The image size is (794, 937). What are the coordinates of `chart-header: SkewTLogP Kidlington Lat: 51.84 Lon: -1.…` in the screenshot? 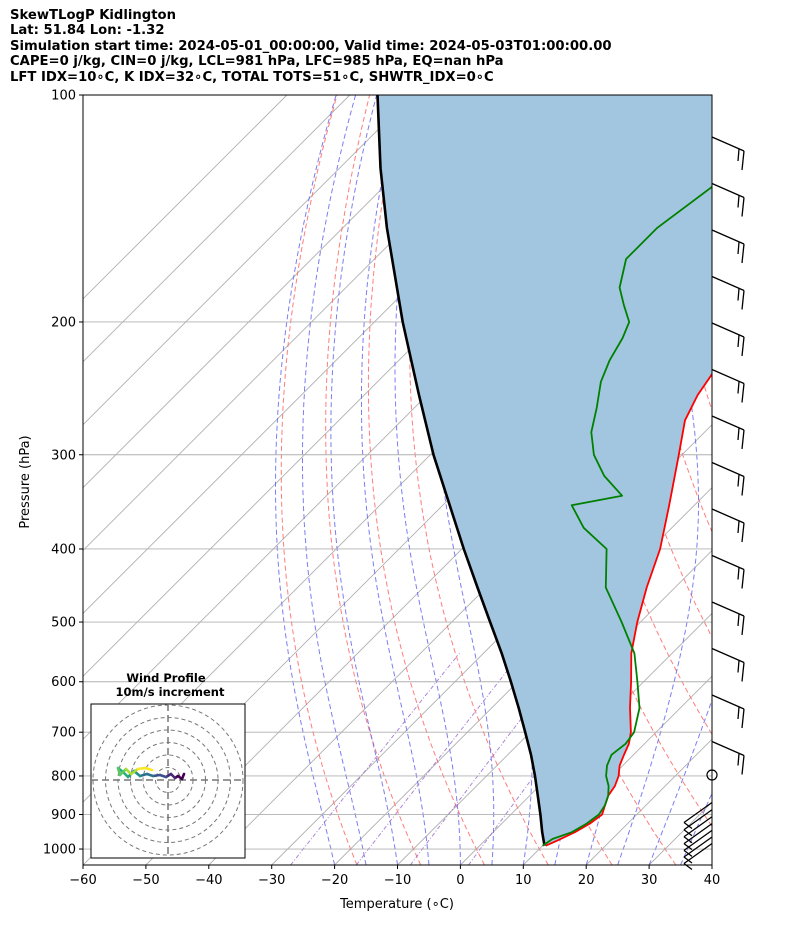 It's located at (311, 46).